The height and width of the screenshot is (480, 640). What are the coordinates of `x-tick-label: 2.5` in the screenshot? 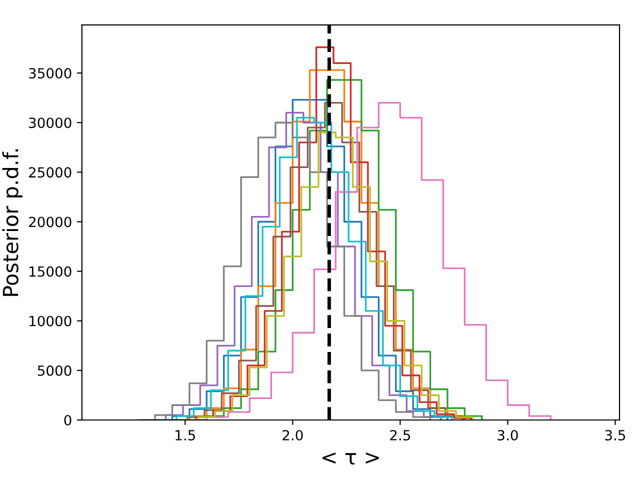 It's located at (400, 435).